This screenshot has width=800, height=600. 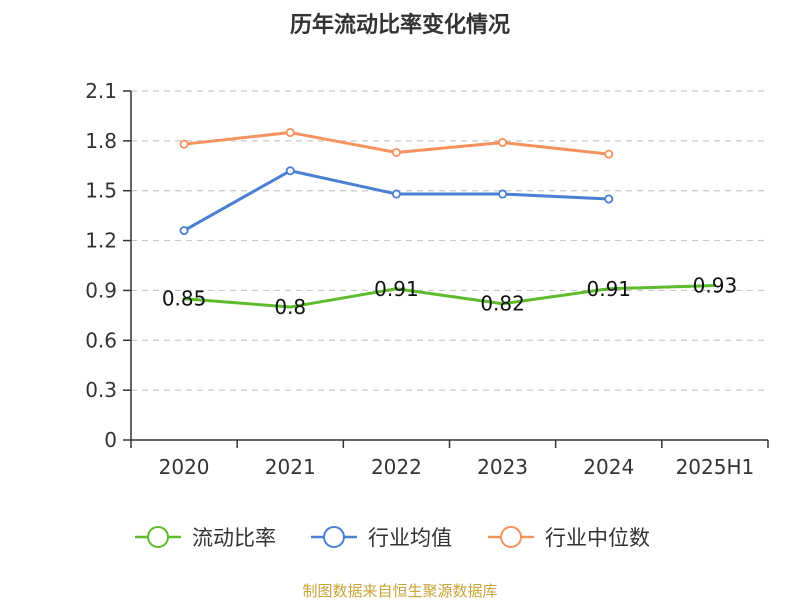 What do you see at coordinates (502, 304) in the screenshot?
I see `data-label: 0.82` at bounding box center [502, 304].